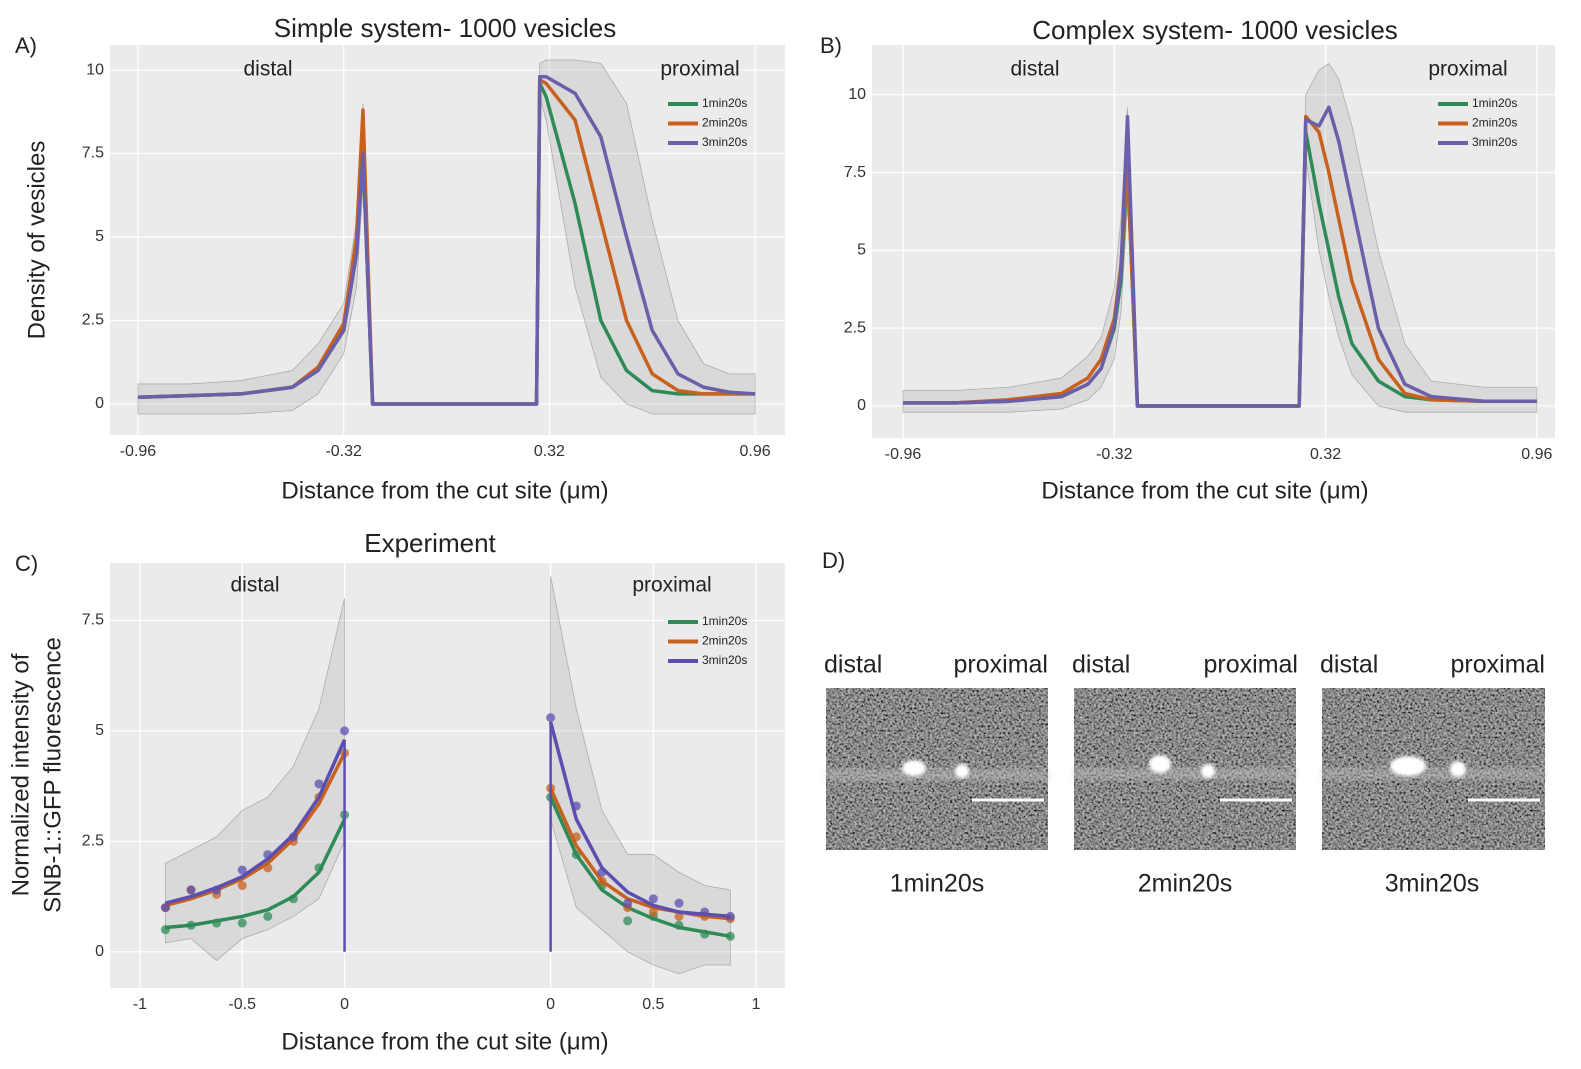 The height and width of the screenshot is (1069, 1581). What do you see at coordinates (140, 1004) in the screenshot?
I see `x-tick-label: -1` at bounding box center [140, 1004].